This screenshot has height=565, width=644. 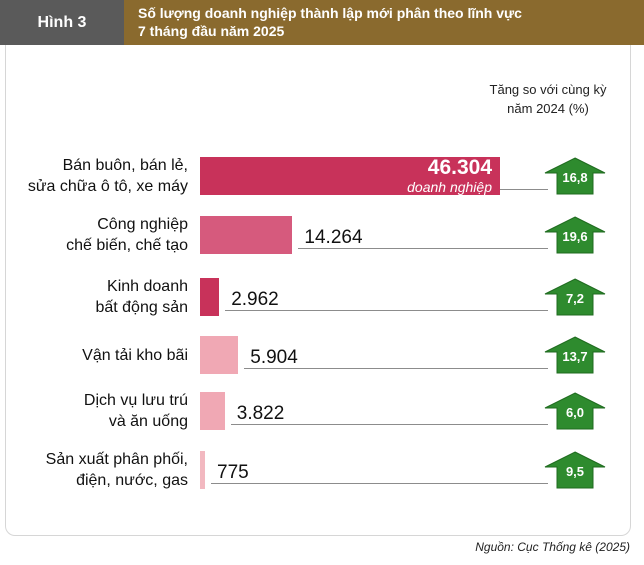 I want to click on growth-value-label: 19,6, so click(x=575, y=236).